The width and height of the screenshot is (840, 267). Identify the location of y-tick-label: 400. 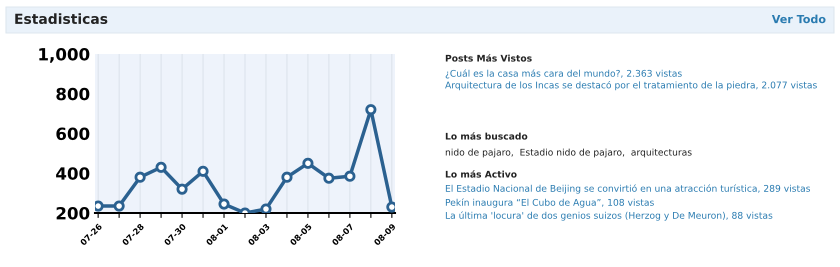
(73, 173).